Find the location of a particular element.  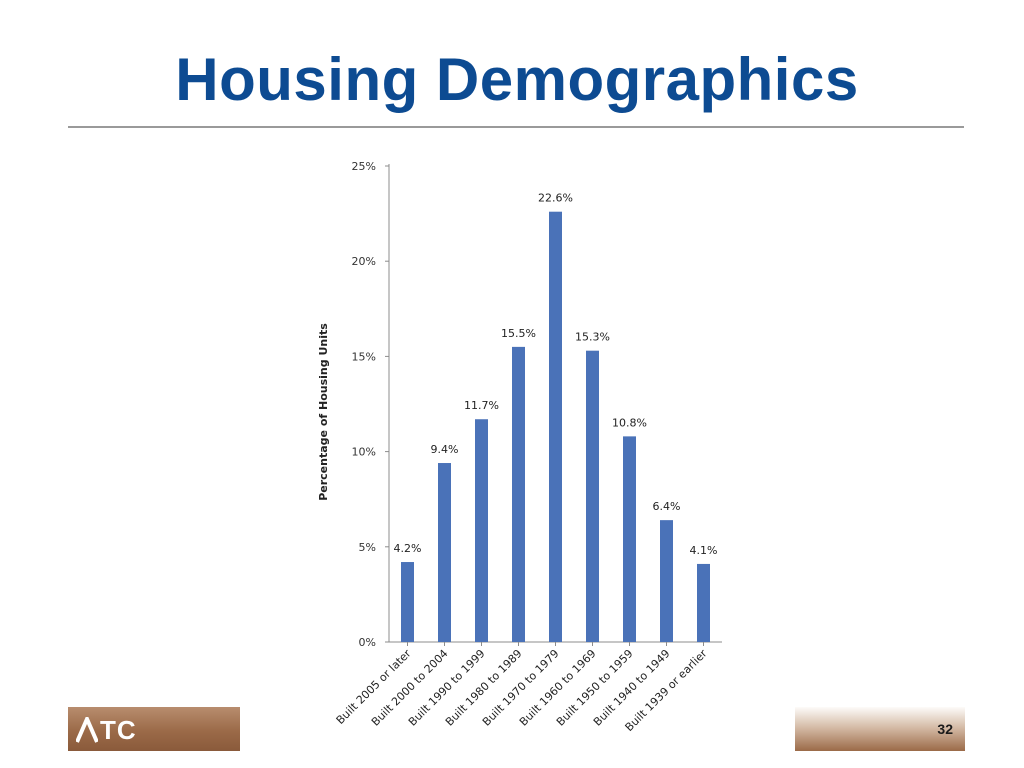

page-number: 32 is located at coordinates (945, 729).